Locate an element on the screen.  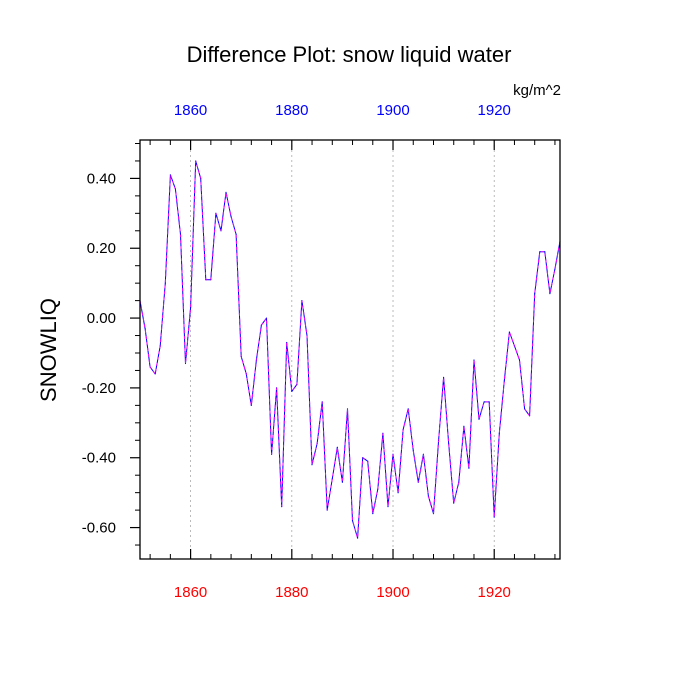
y-tick-label: -0.60 is located at coordinates (99, 528).